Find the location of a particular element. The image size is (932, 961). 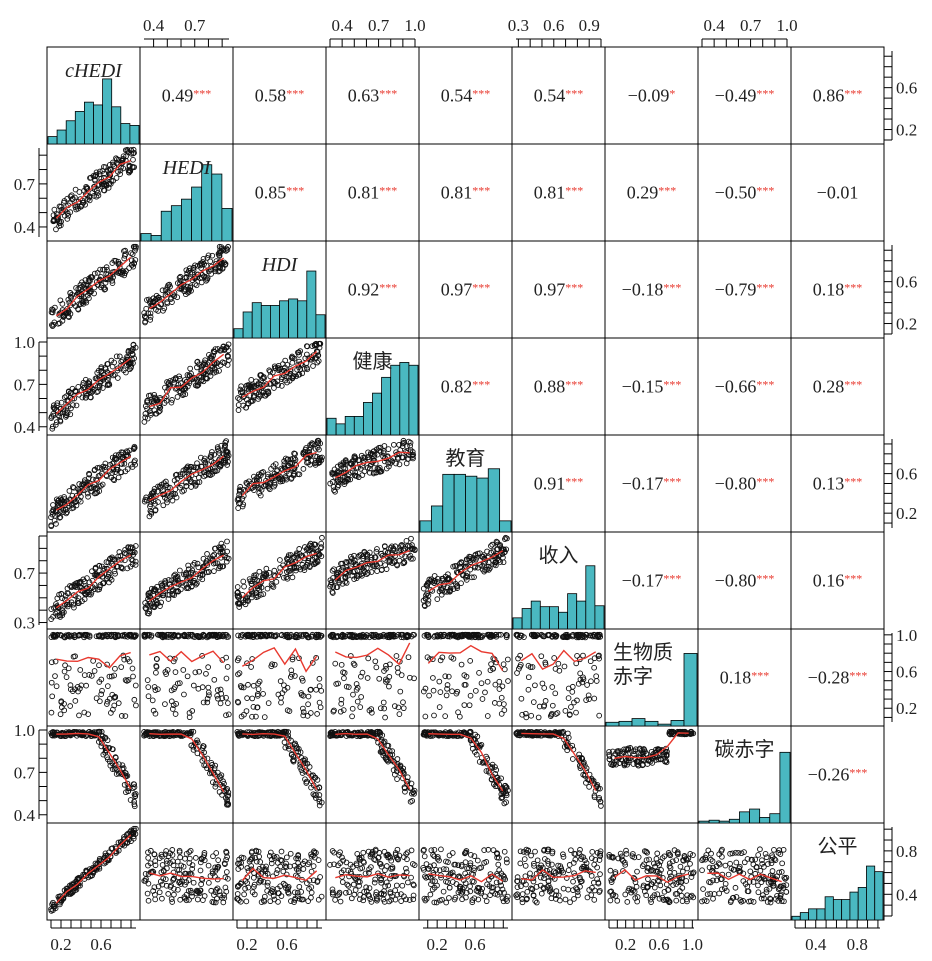

smooth-line-r4-c1 is located at coordinates (187, 478).